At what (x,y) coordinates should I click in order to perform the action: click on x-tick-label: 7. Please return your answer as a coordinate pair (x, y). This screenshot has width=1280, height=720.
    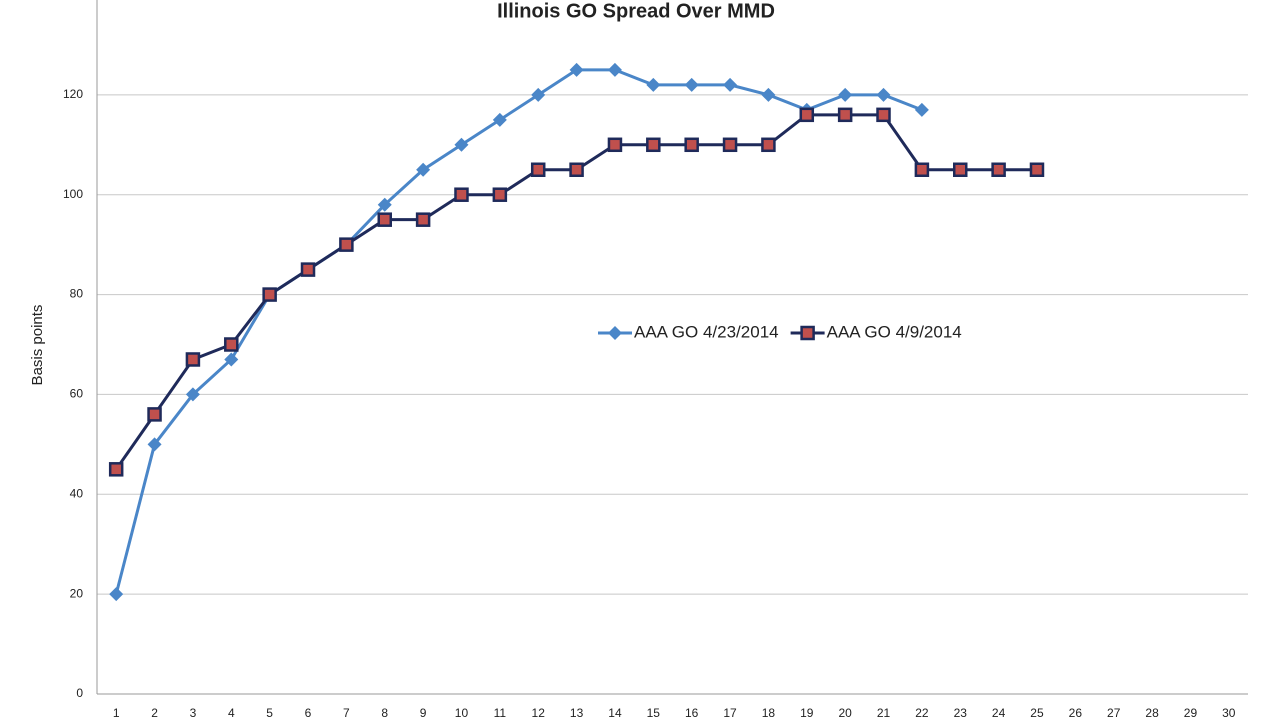
    Looking at the image, I should click on (346, 713).